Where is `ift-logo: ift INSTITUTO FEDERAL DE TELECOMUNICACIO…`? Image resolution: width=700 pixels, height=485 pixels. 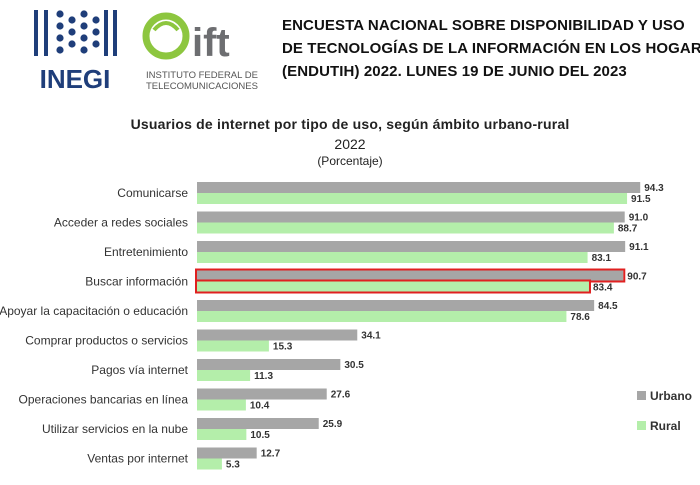
ift-logo: ift INSTITUTO FEDERAL DE TELECOMUNICACIO… is located at coordinates (200, 52).